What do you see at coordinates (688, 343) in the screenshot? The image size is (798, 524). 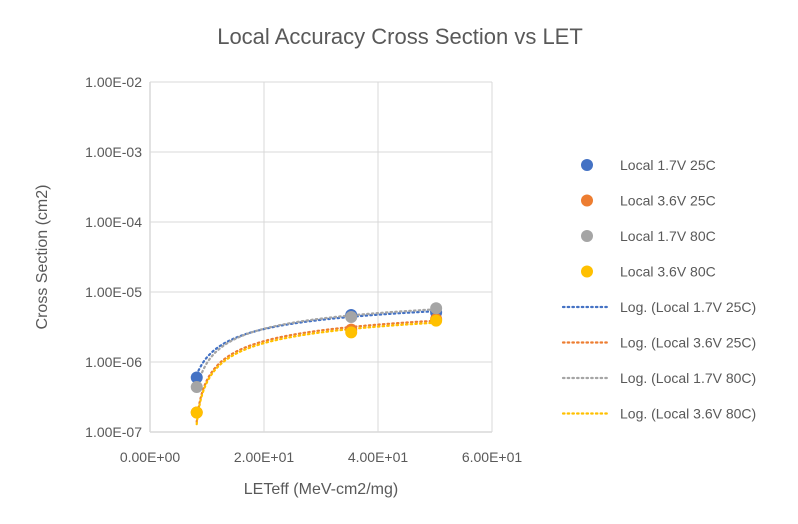 I see `legend-label: Log. (Local 3.6V 25C)` at bounding box center [688, 343].